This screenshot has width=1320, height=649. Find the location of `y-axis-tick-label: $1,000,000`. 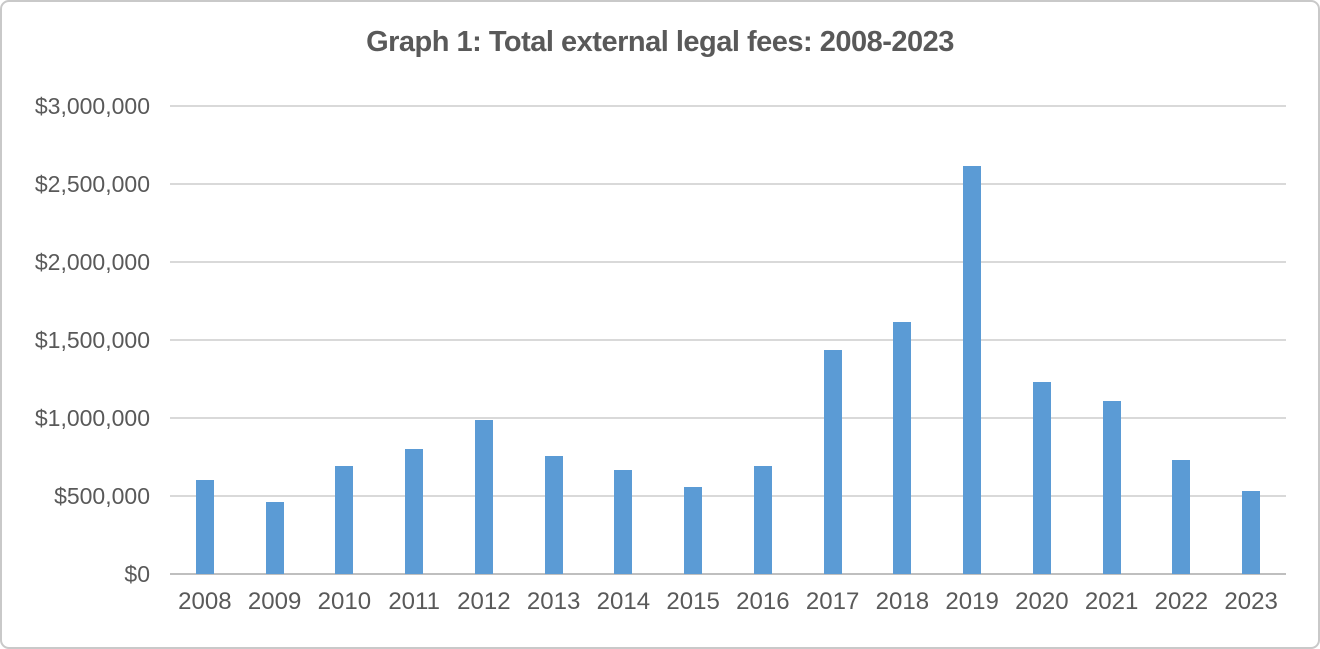

y-axis-tick-label: $1,000,000 is located at coordinates (92, 418).